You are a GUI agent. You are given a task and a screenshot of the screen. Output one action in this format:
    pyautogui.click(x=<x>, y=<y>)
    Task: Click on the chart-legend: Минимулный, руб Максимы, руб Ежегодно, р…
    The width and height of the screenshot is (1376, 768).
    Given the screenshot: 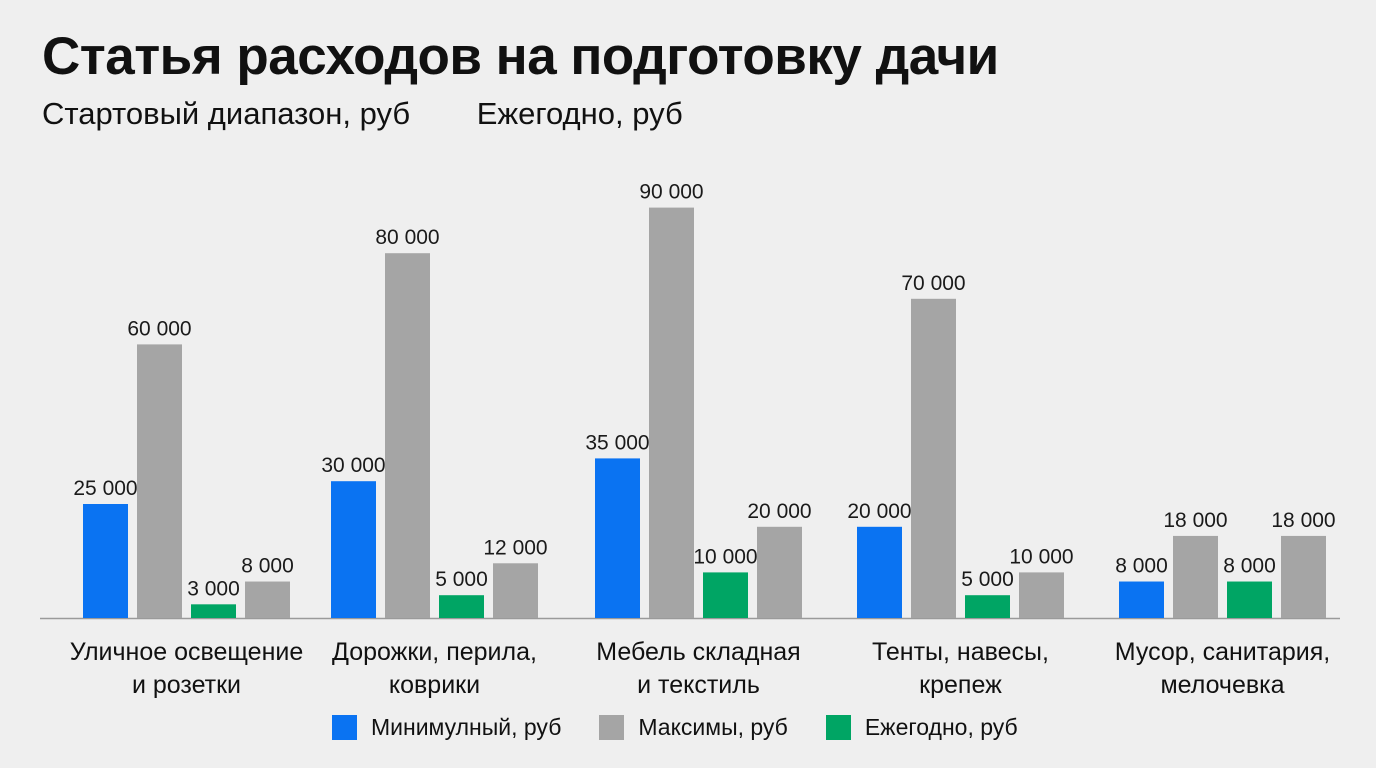 What is the action you would take?
    pyautogui.click(x=694, y=727)
    